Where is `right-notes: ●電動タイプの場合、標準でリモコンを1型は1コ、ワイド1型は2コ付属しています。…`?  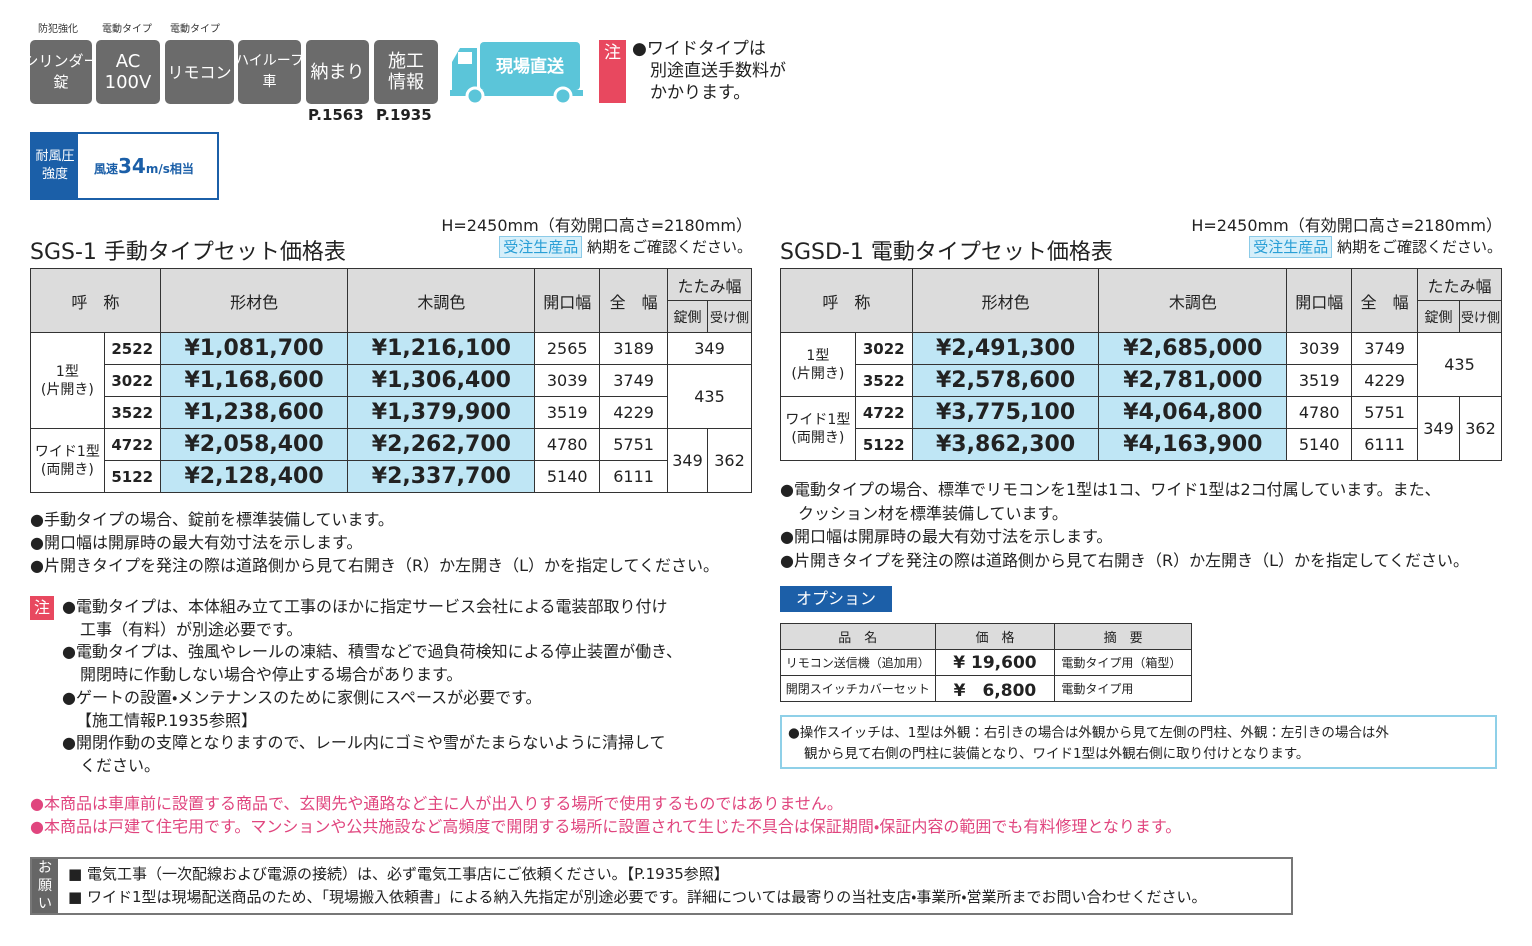
right-notes: ●電動タイプの場合、標準でリモコンを1型は1コ、ワイド1型は2コ付属しています。… is located at coordinates (1124, 525).